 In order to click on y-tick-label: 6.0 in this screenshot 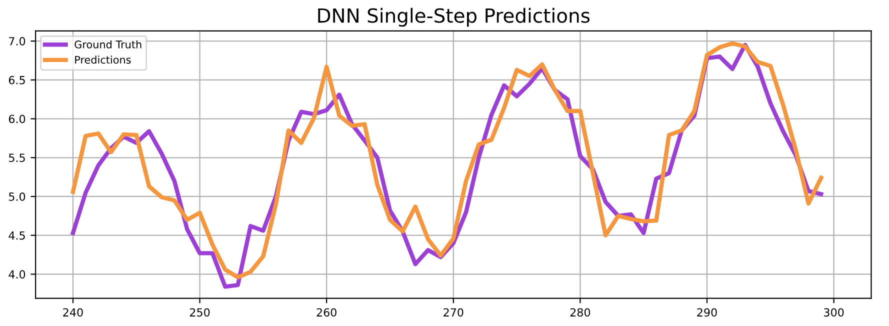, I will do `click(17, 119)`.